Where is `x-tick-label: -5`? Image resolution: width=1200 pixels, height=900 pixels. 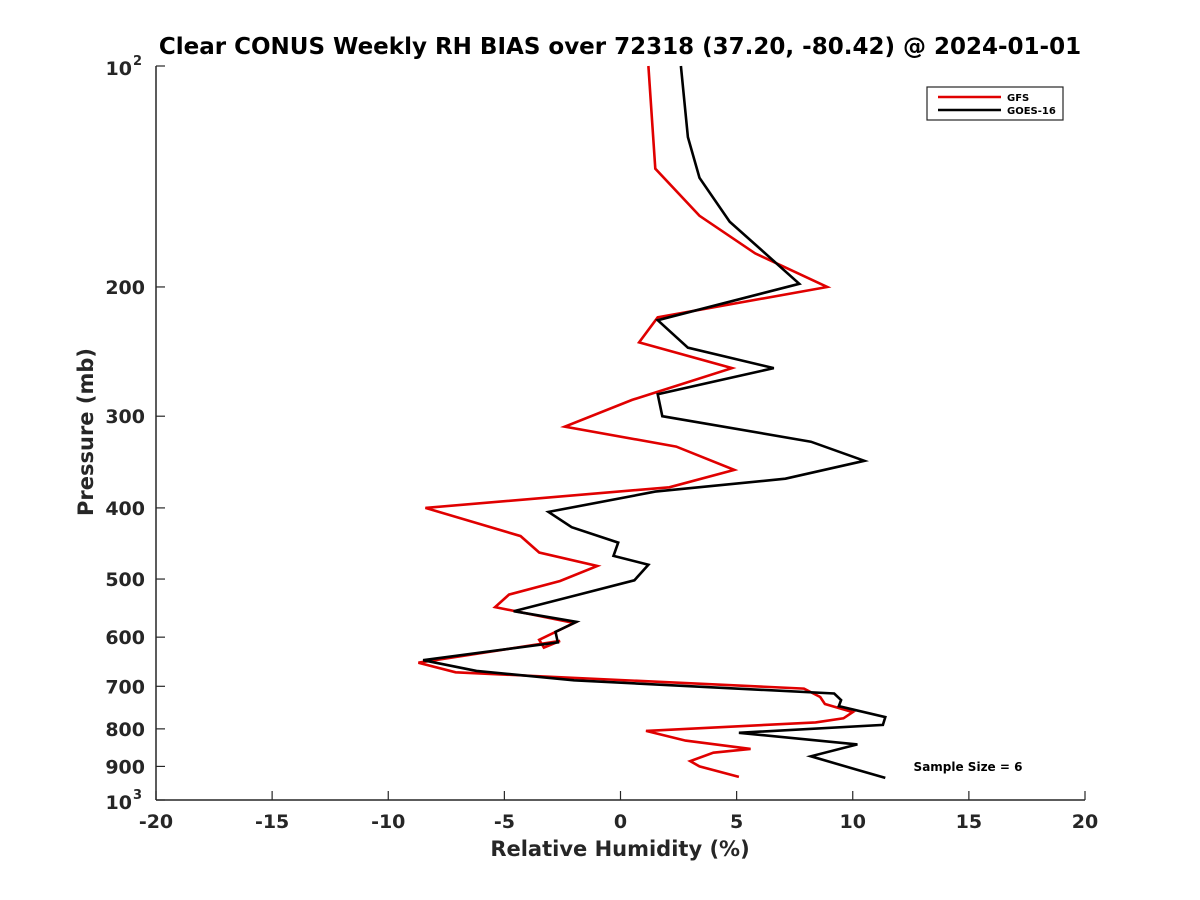
x-tick-label: -5 is located at coordinates (504, 822).